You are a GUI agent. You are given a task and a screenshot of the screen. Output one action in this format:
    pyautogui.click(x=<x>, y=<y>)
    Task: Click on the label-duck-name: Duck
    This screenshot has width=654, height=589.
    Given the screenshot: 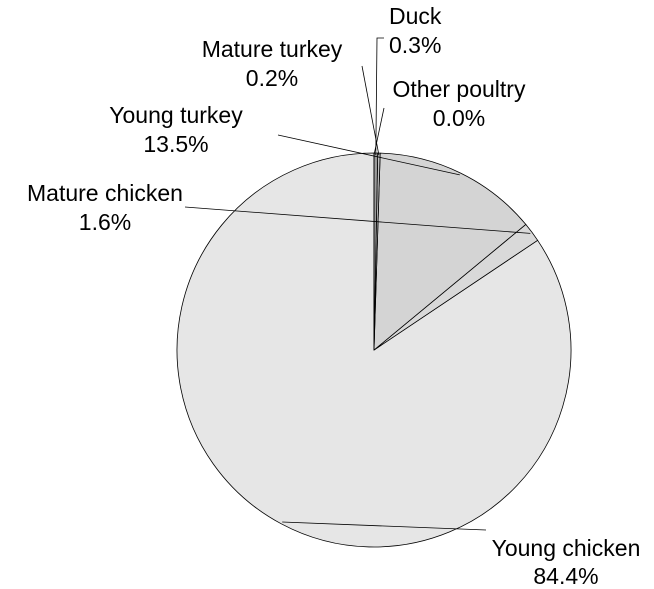 What is the action you would take?
    pyautogui.click(x=415, y=16)
    